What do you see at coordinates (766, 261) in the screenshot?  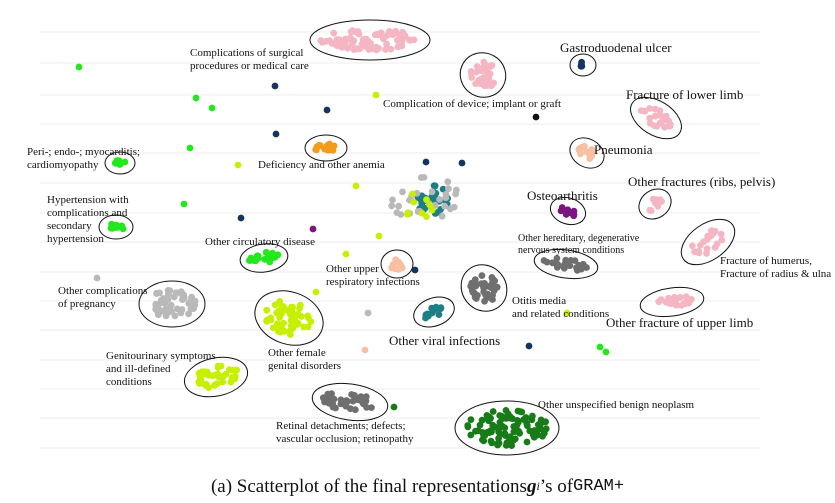 I see `cluster-label-line: Fracture of humerus,` at bounding box center [766, 261].